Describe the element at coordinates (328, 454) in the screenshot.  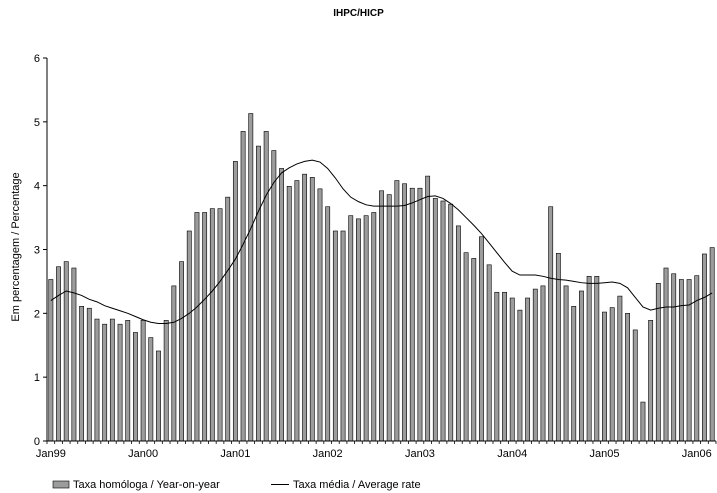
I see `x-tick-label: Jan02` at that location.